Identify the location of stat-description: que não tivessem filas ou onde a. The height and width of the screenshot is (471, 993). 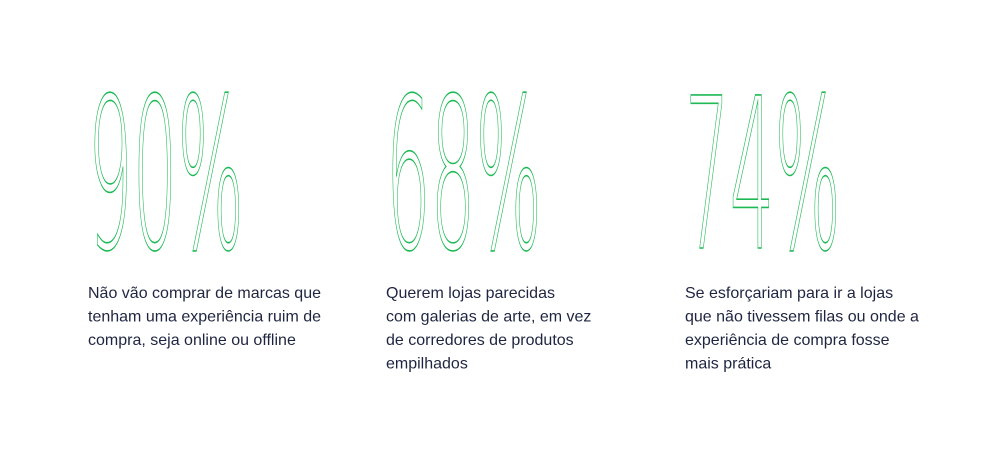
(802, 317).